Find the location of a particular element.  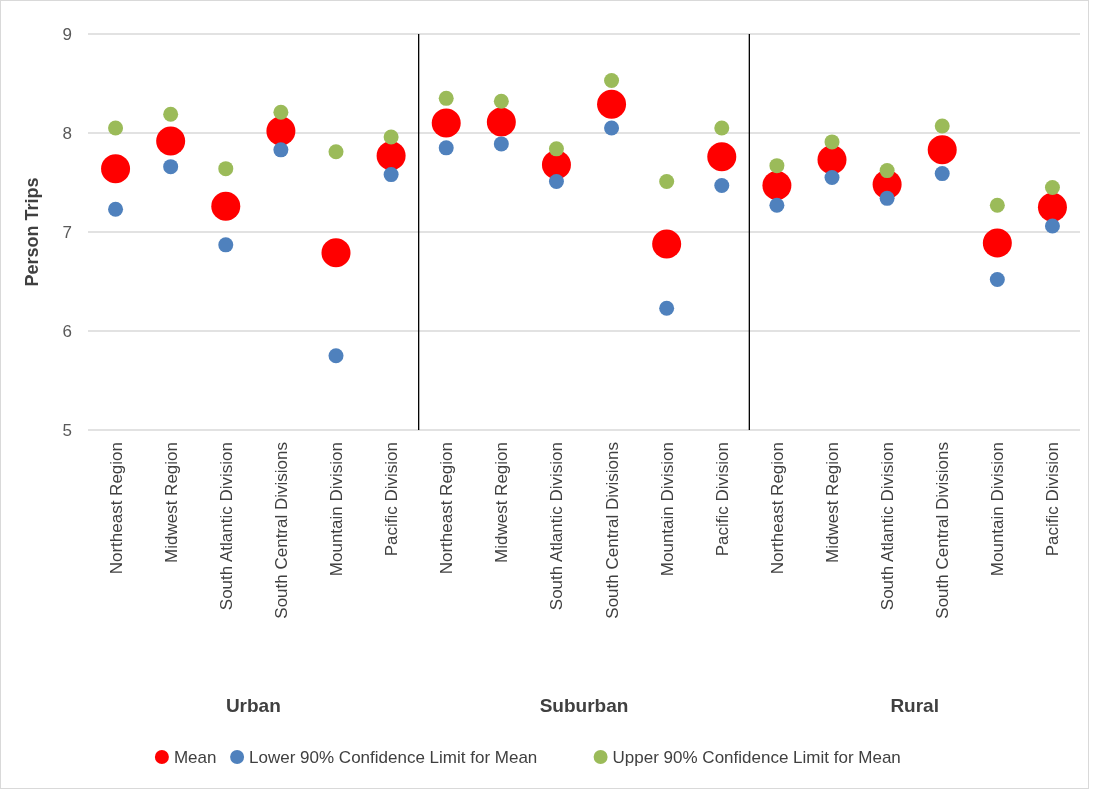

text: Rural is located at coordinates (914, 705).